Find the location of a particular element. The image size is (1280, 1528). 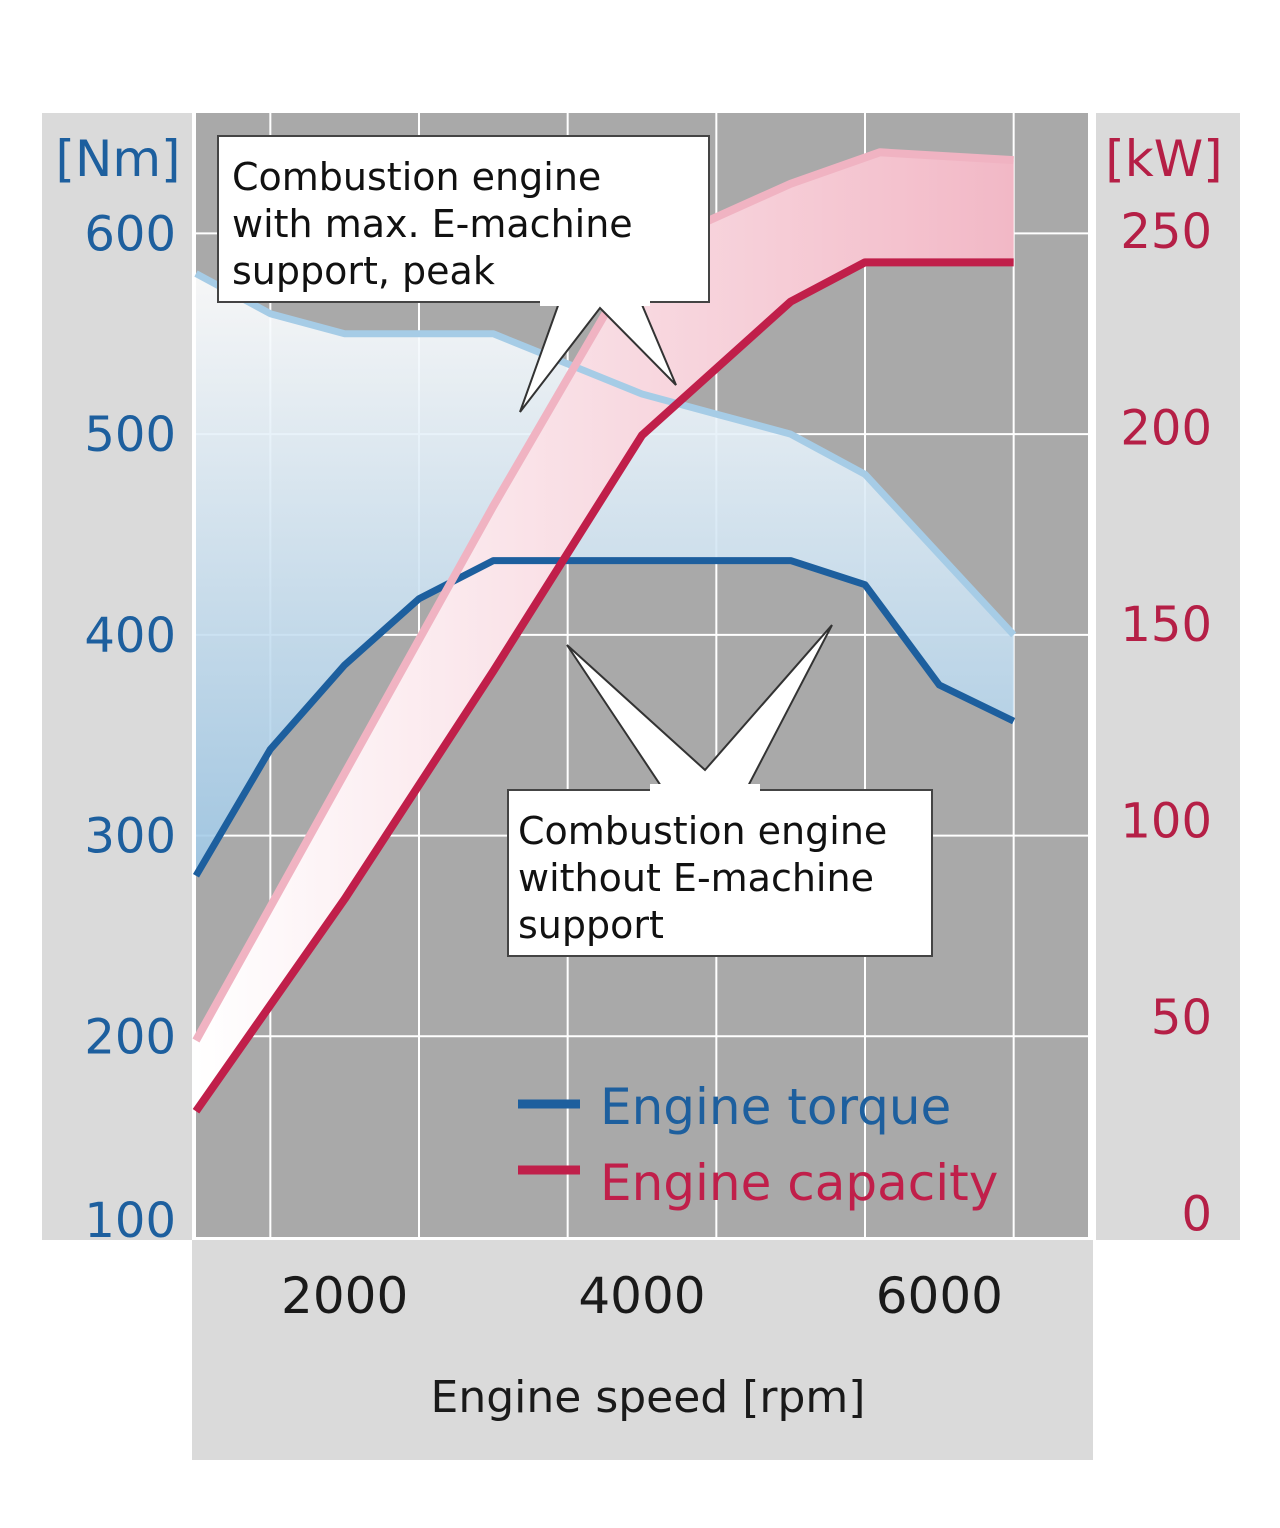

y-left-unit: [Nm] is located at coordinates (117, 159).